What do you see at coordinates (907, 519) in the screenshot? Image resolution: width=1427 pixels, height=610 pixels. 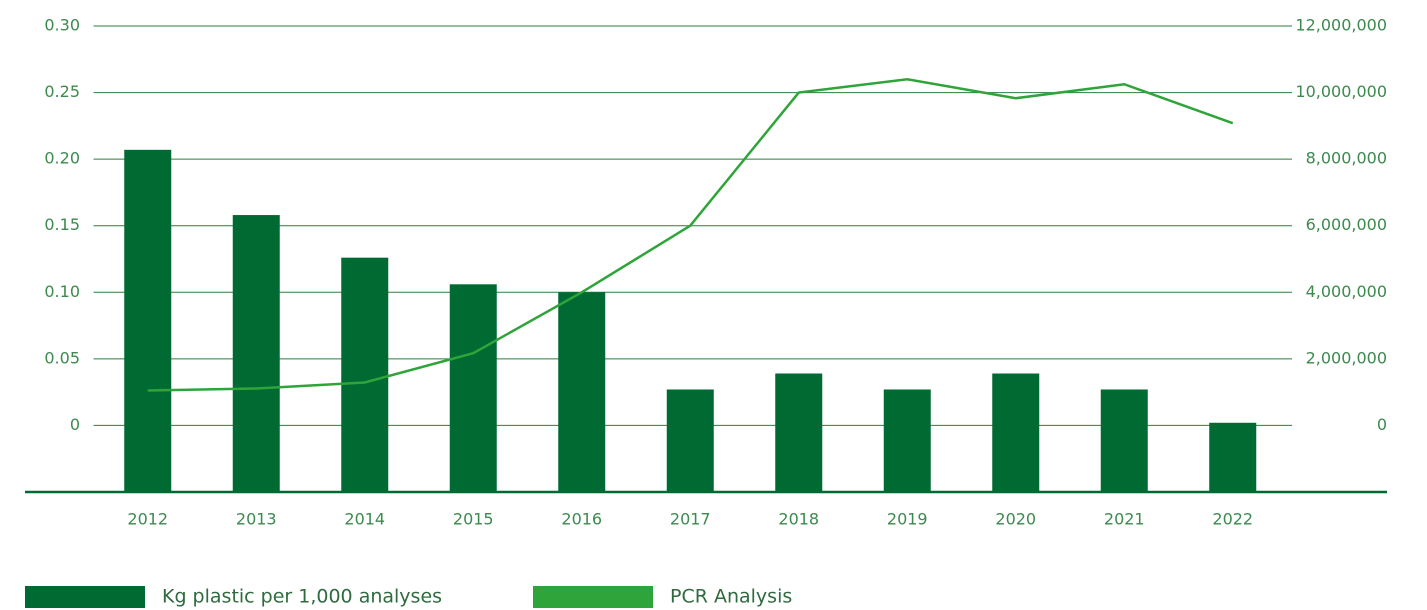 I see `x-tick-label: 2019` at bounding box center [907, 519].